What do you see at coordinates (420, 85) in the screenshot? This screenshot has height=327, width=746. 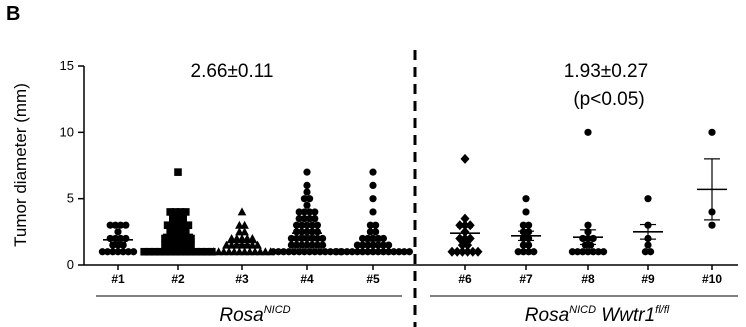 I see `annotations: 2.66±0.11 1.93±0.27 (p<0.05)` at bounding box center [420, 85].